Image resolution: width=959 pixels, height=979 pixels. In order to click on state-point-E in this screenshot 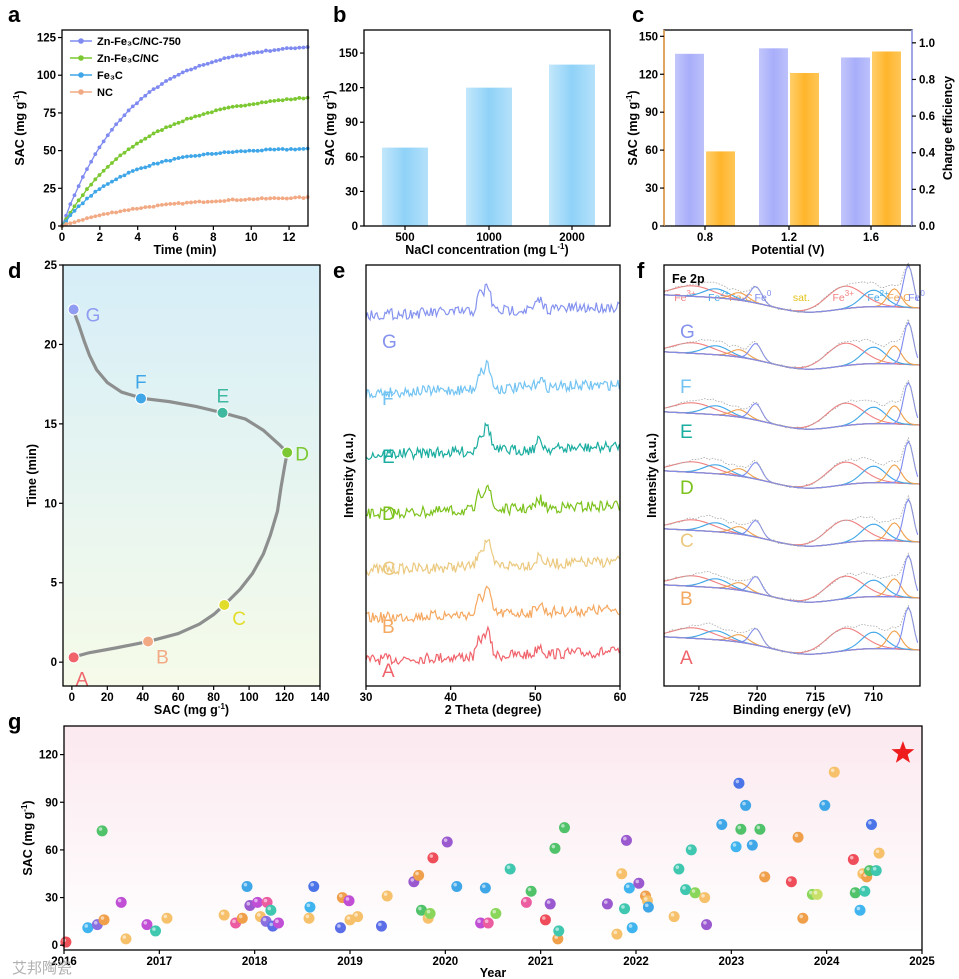, I will do `click(222, 412)`.